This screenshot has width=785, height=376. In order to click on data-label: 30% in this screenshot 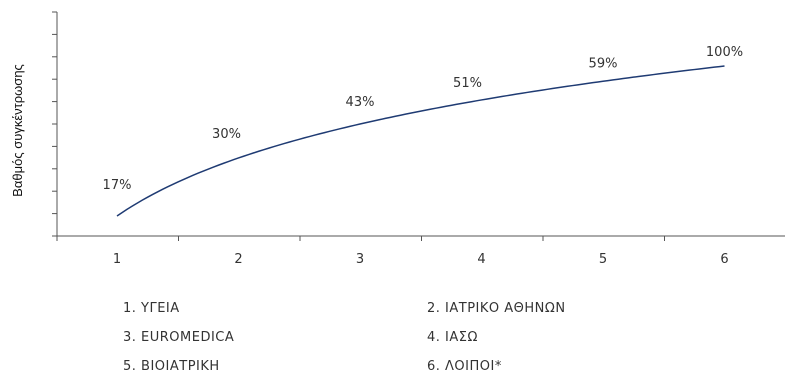, I will do `click(226, 134)`.